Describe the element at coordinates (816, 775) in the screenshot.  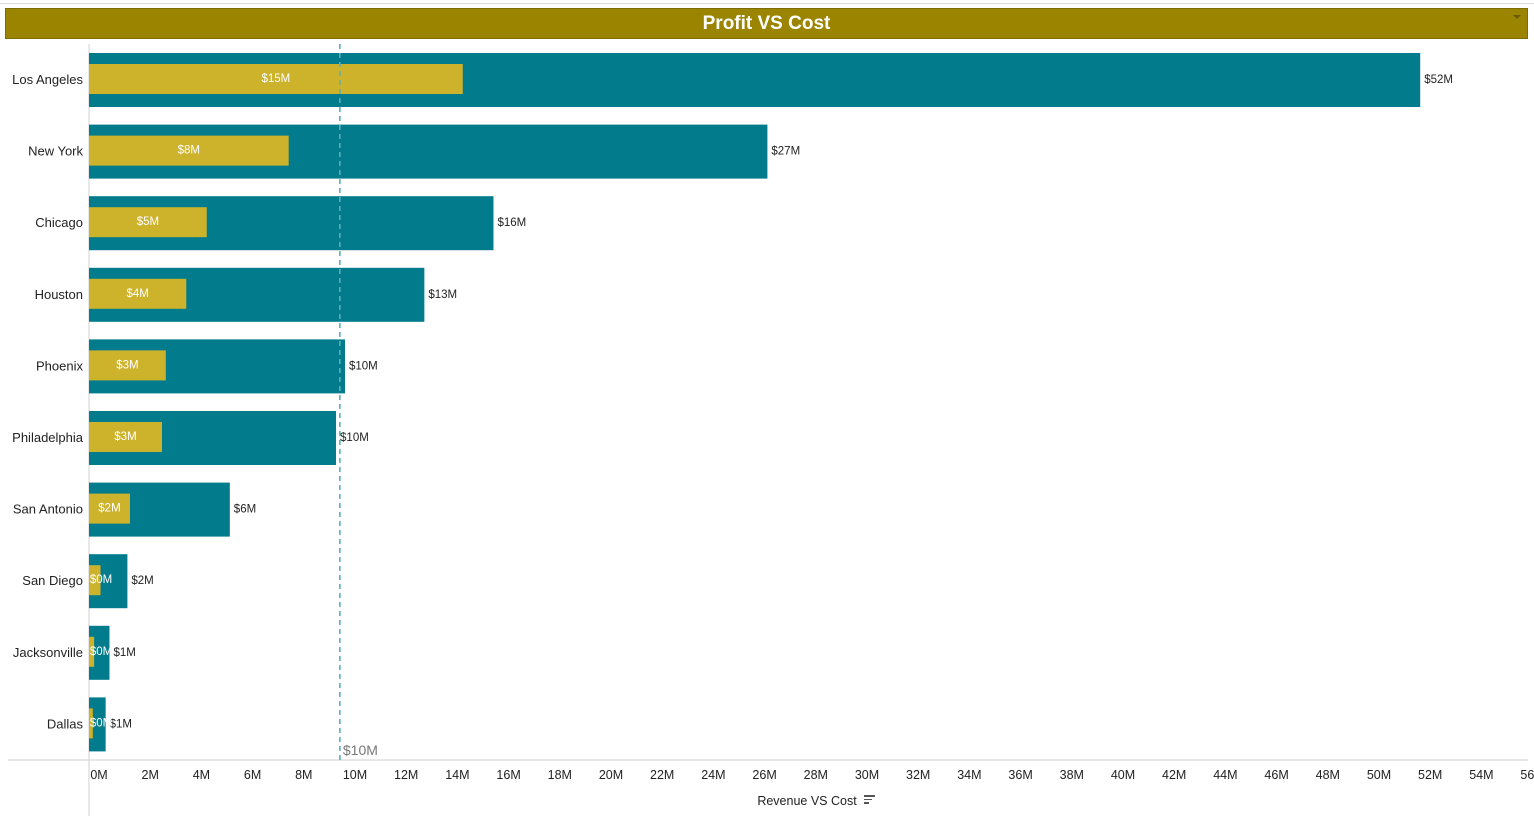
I see `x-tick-label: 28M` at that location.